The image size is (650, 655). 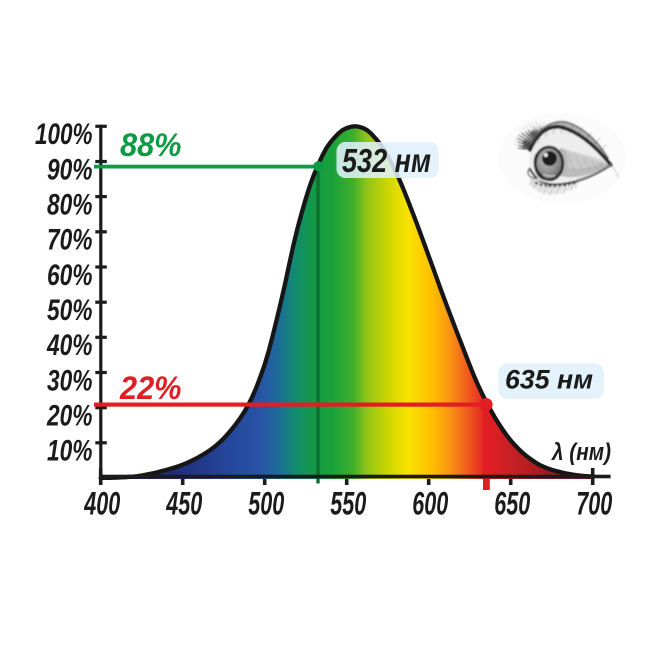 I want to click on svg-text: 50%, so click(x=70, y=310).